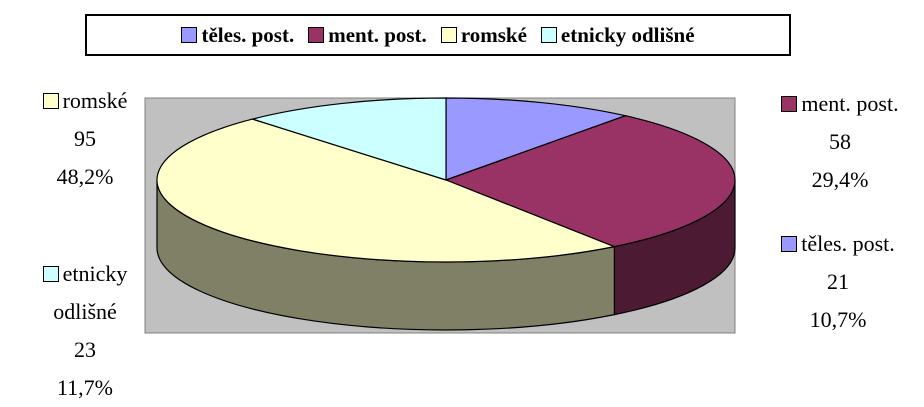  What do you see at coordinates (850, 103) in the screenshot?
I see `data-label-category: ment. post.` at bounding box center [850, 103].